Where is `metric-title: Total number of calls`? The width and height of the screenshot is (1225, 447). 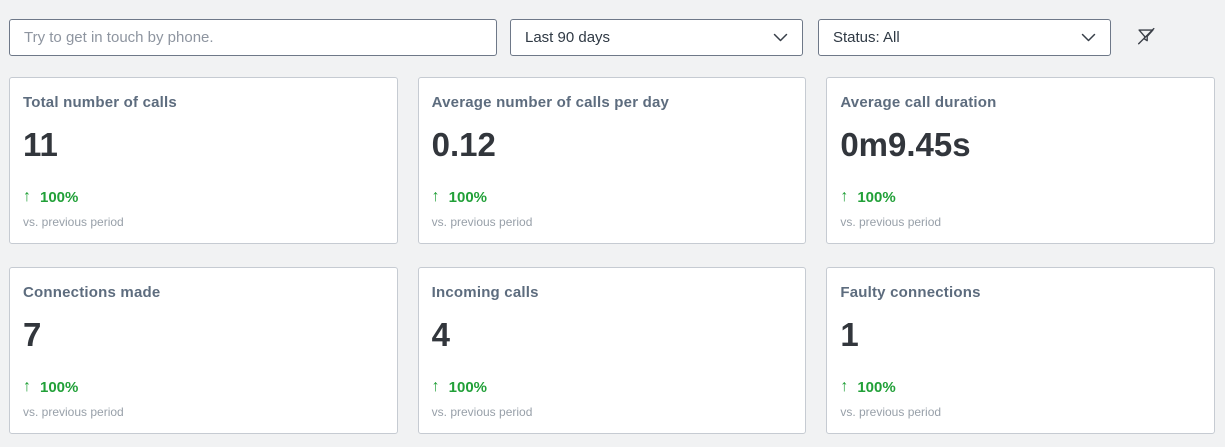 metric-title: Total number of calls is located at coordinates (100, 102).